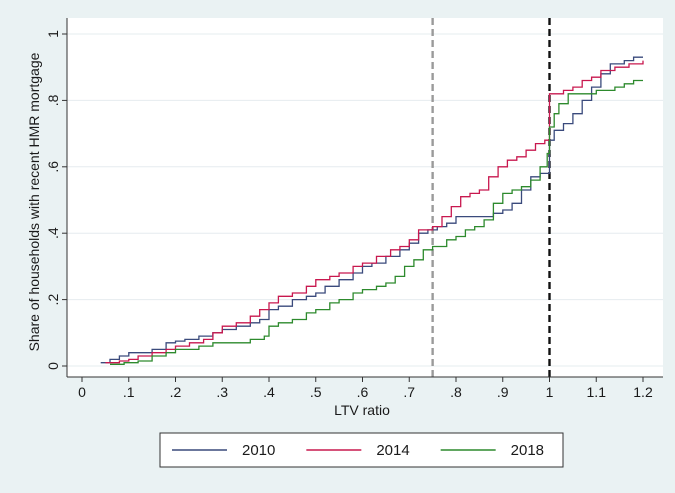 The height and width of the screenshot is (493, 675). Describe the element at coordinates (643, 392) in the screenshot. I see `x-tick-label: 1.2` at that location.